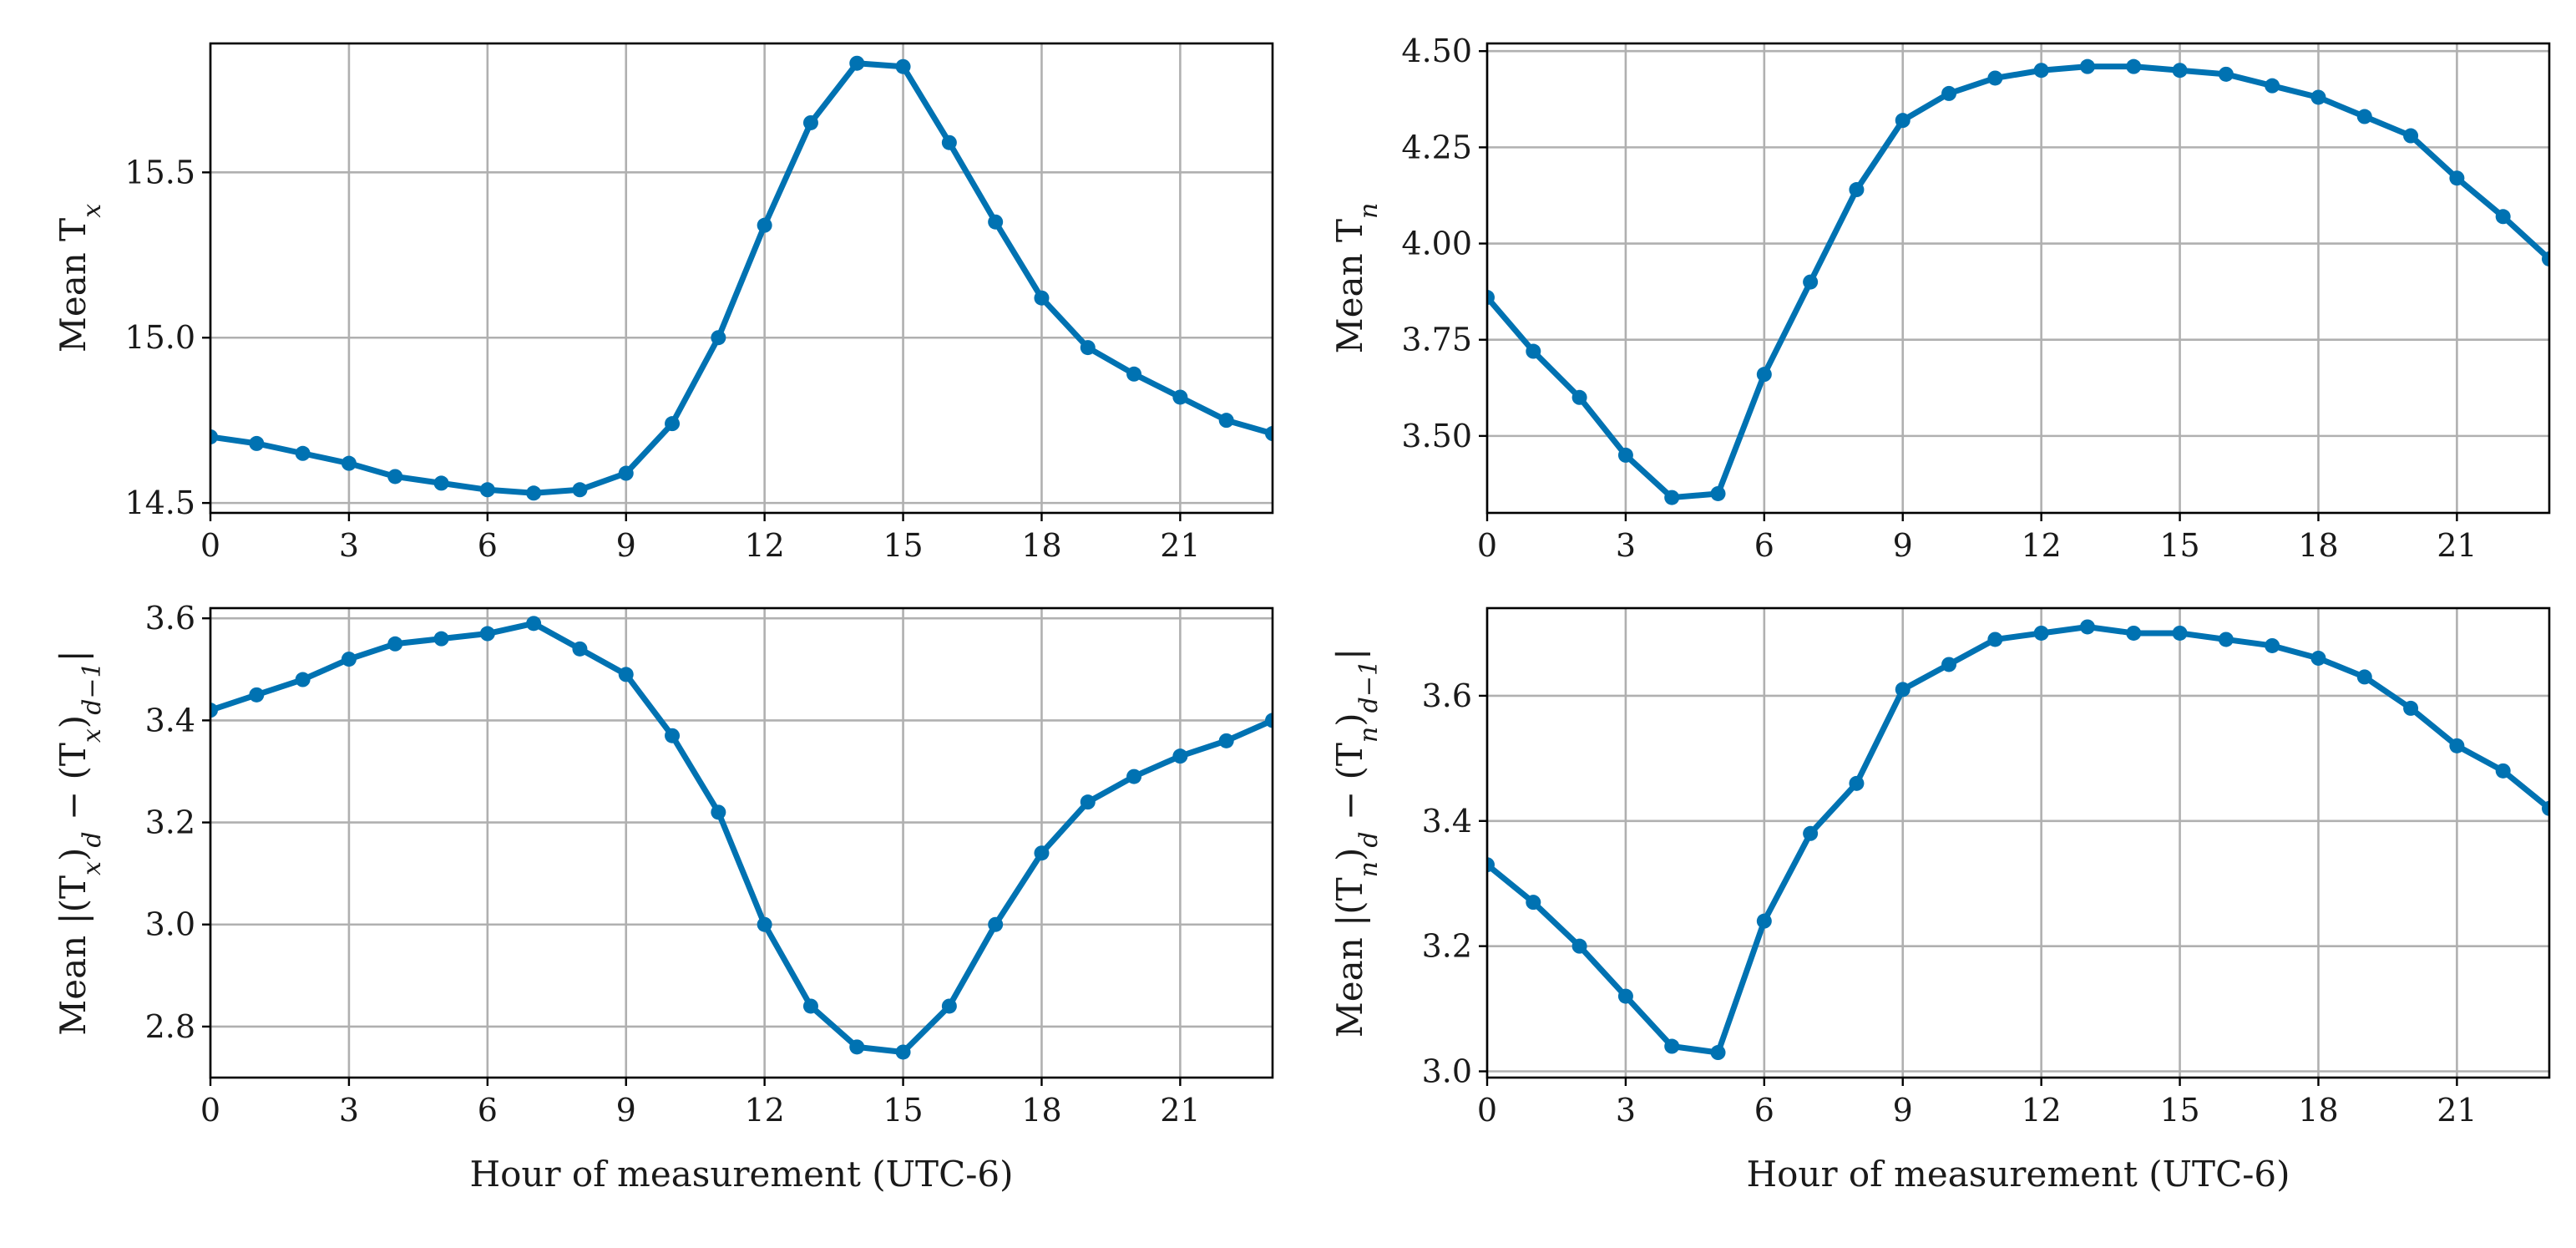 This screenshot has width=2576, height=1248. Describe the element at coordinates (170, 822) in the screenshot. I see `y-tick-label: 3.2` at that location.